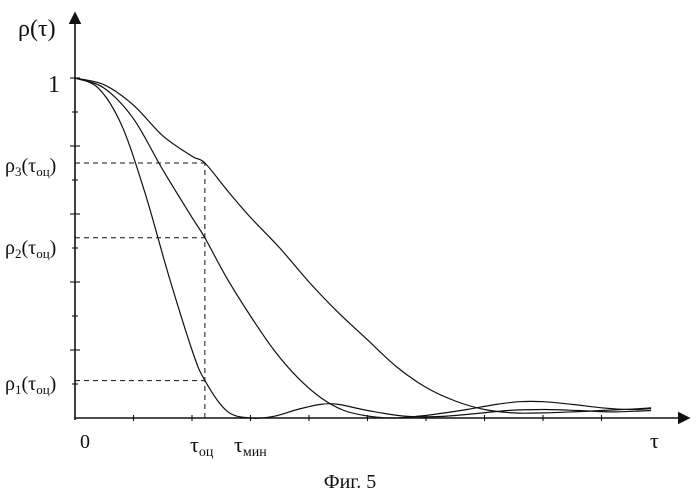 The image size is (700, 494). I want to click on x-label-tau-min: τмин, so click(250, 446).